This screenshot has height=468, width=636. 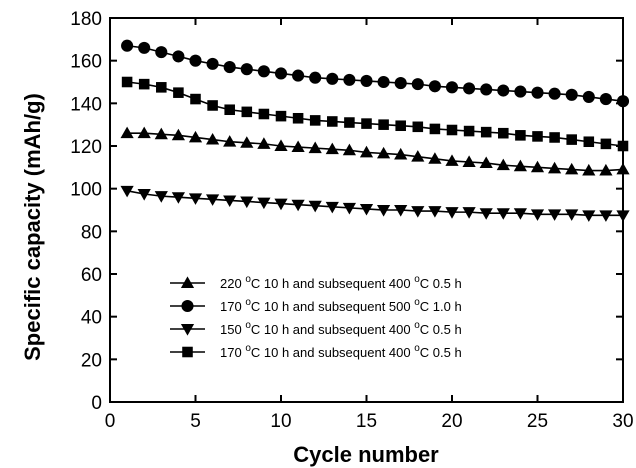 What do you see at coordinates (86, 190) in the screenshot?
I see `y-tick-label: 100` at bounding box center [86, 190].